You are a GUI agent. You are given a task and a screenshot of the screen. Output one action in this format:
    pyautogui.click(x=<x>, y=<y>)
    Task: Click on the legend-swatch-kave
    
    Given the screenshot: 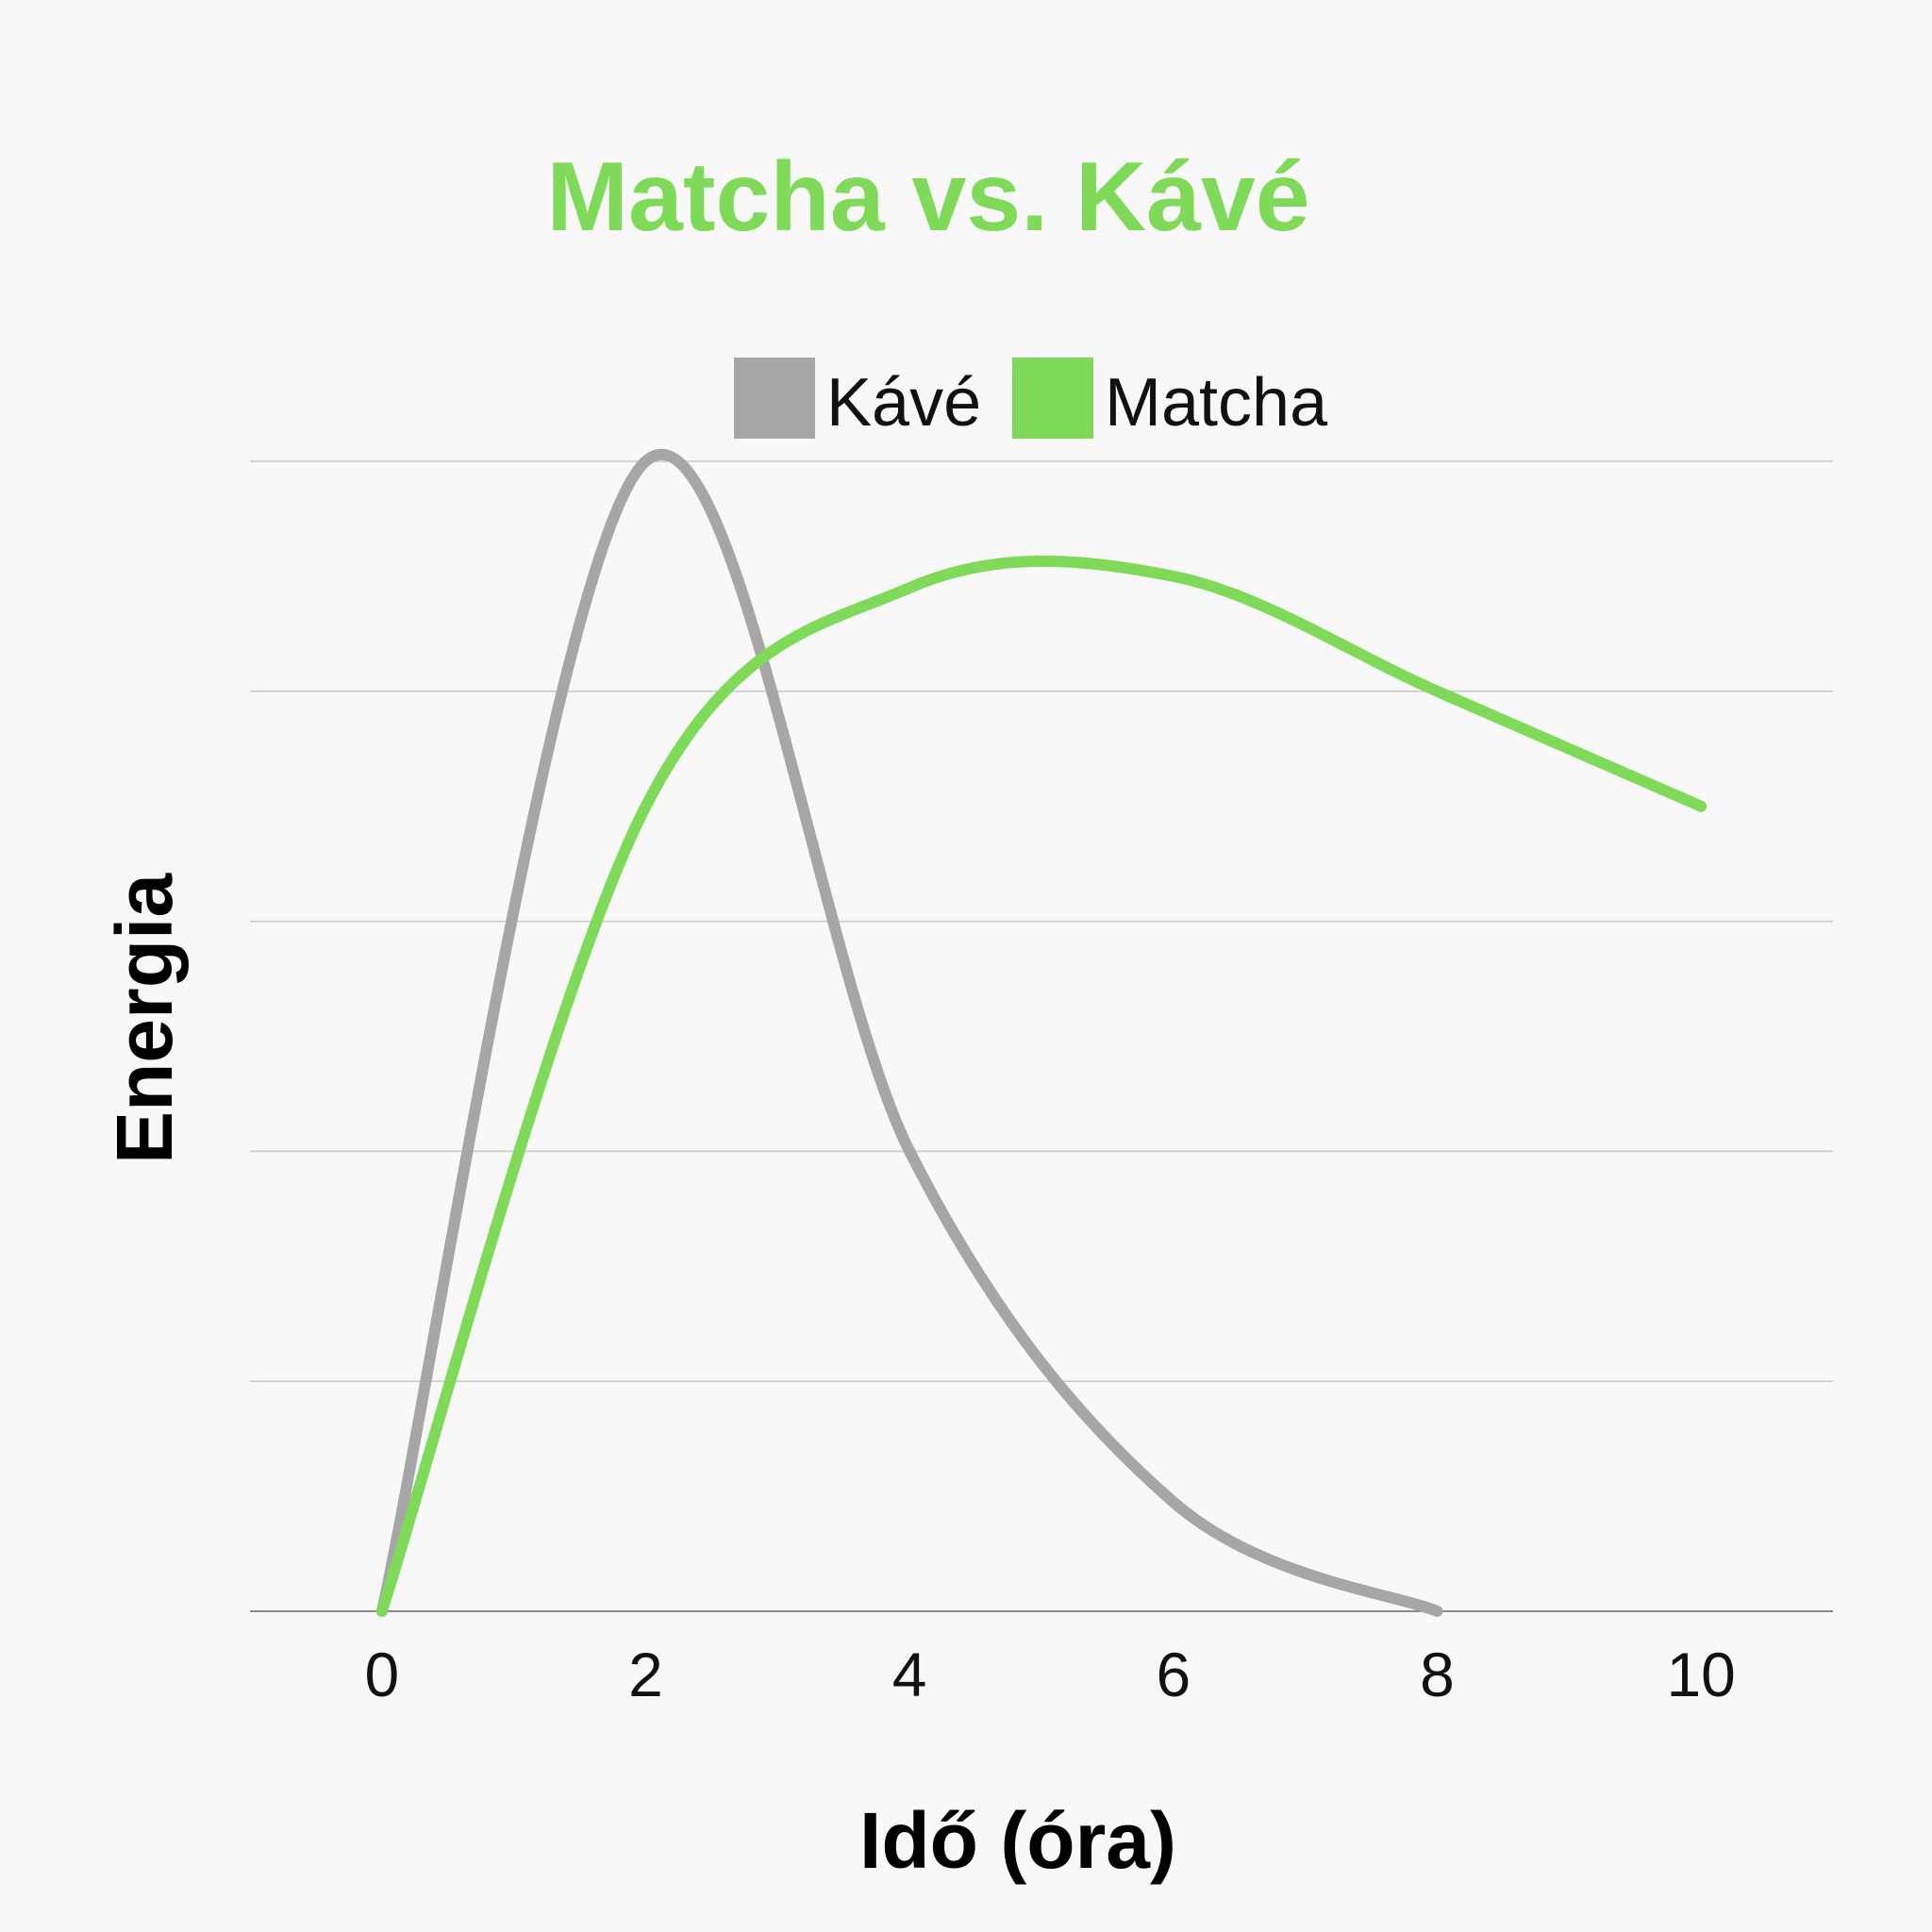 What is the action you would take?
    pyautogui.click(x=774, y=399)
    